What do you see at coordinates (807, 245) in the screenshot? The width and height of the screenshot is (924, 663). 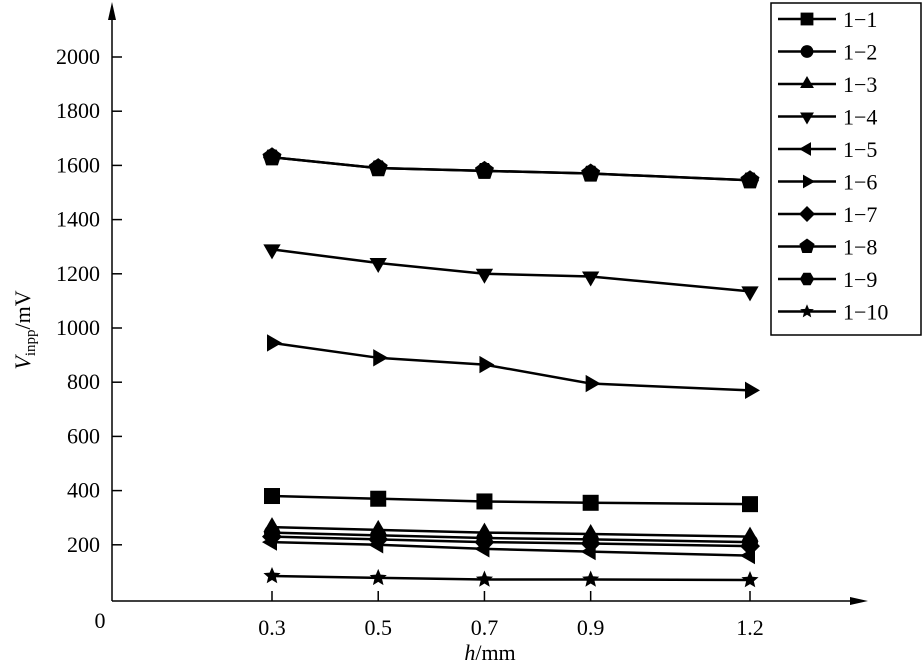 I see `marker-pentagon` at bounding box center [807, 245].